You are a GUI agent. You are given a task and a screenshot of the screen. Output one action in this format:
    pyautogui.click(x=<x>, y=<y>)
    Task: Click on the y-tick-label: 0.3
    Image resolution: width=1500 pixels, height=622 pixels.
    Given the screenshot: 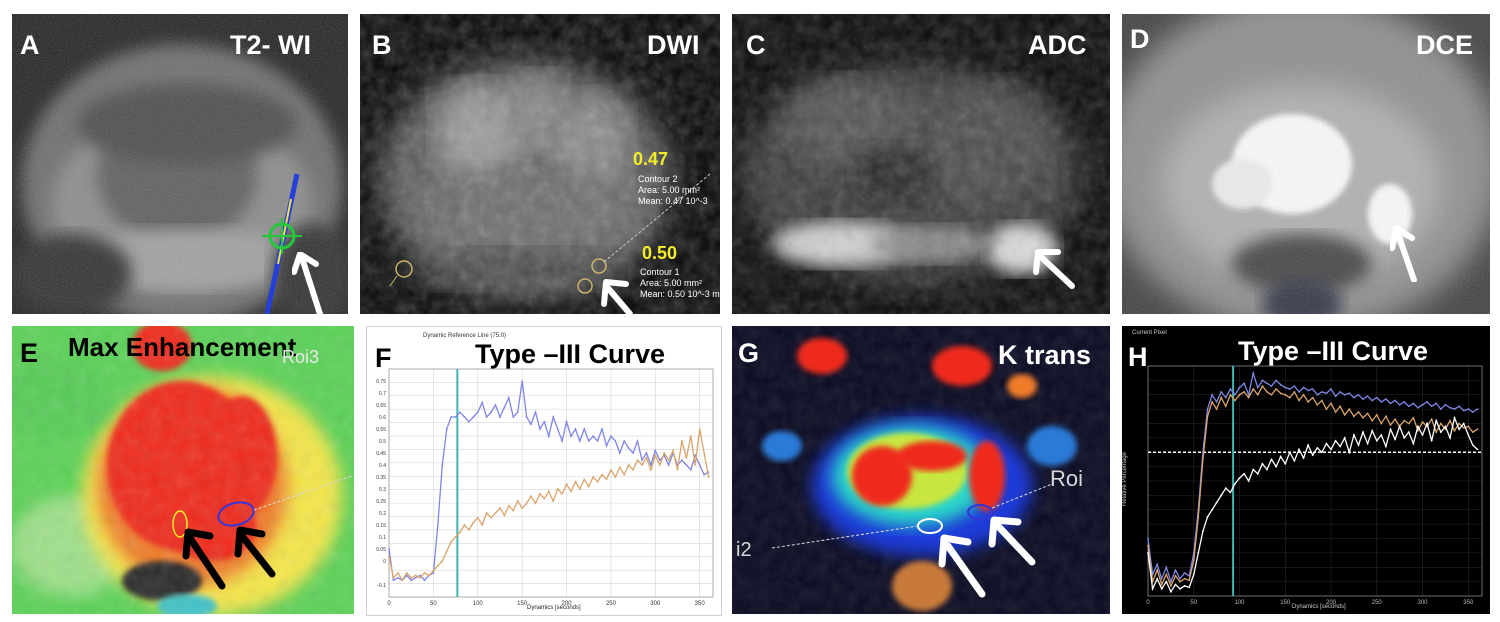 What is the action you would take?
    pyautogui.click(x=382, y=490)
    